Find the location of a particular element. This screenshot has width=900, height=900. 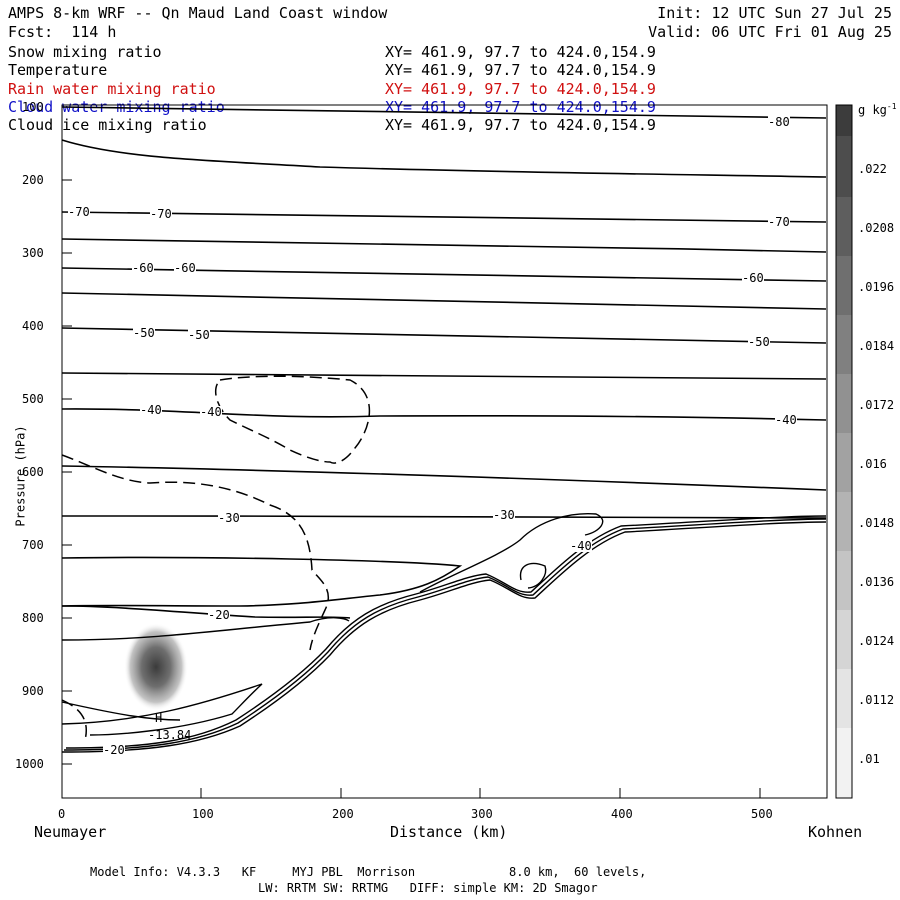

x-axis-label: Distance (km) is located at coordinates (449, 832).